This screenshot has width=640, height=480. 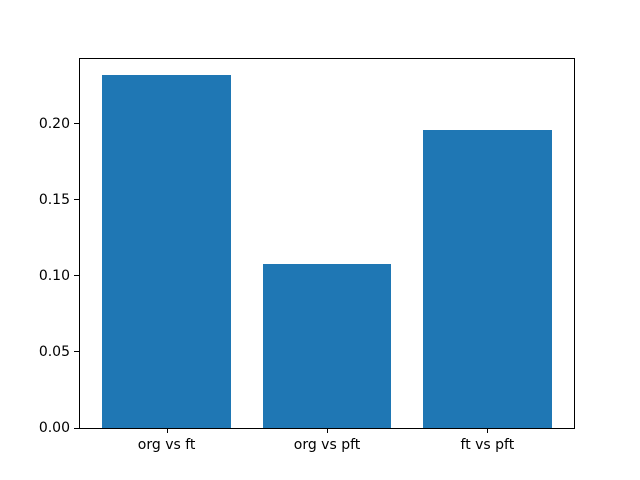 What do you see at coordinates (54, 199) in the screenshot?
I see `y-tick-label-0.15: 0.15` at bounding box center [54, 199].